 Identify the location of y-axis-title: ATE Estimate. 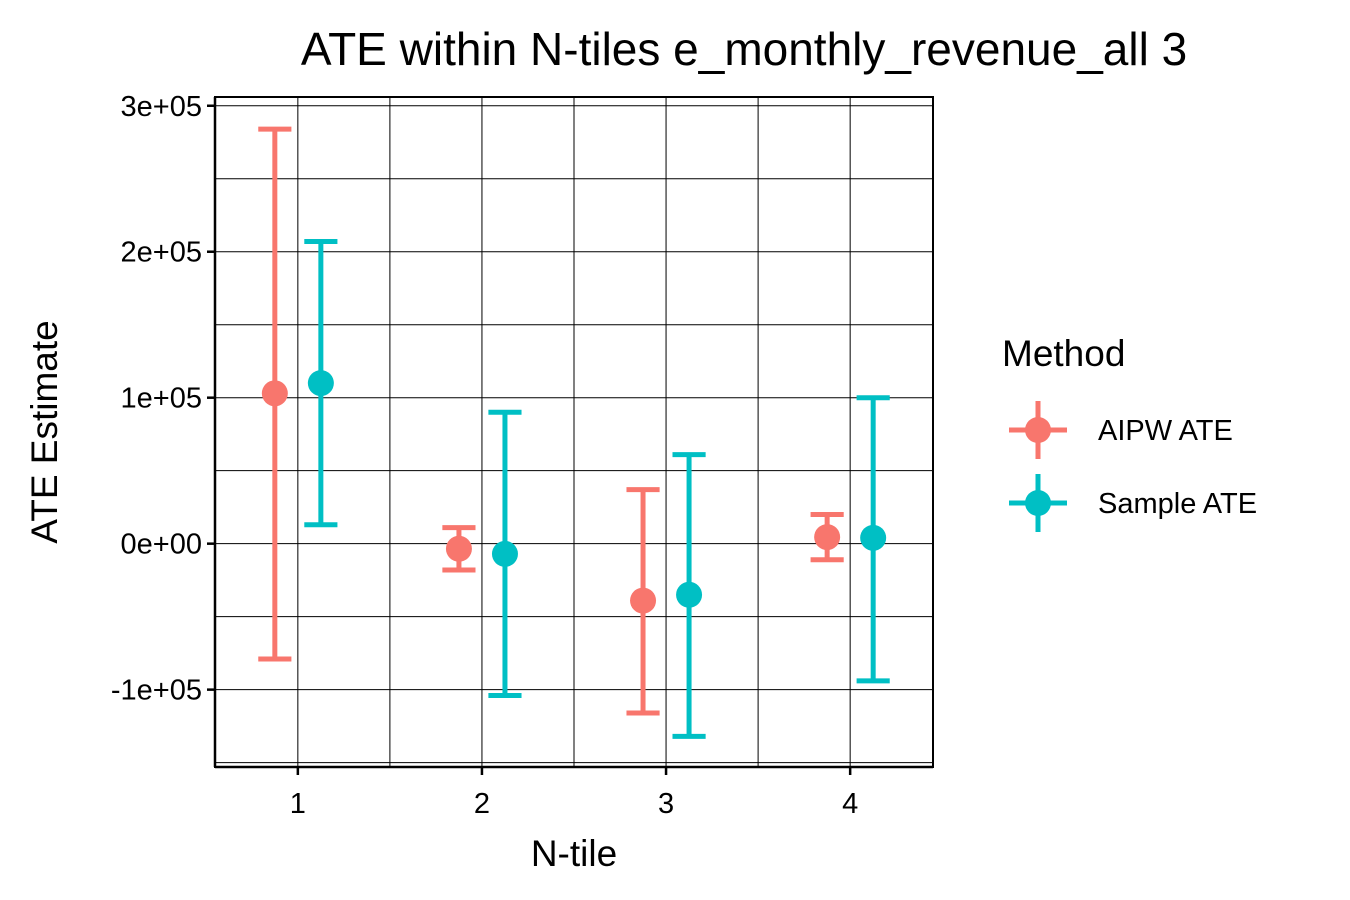
(44, 431).